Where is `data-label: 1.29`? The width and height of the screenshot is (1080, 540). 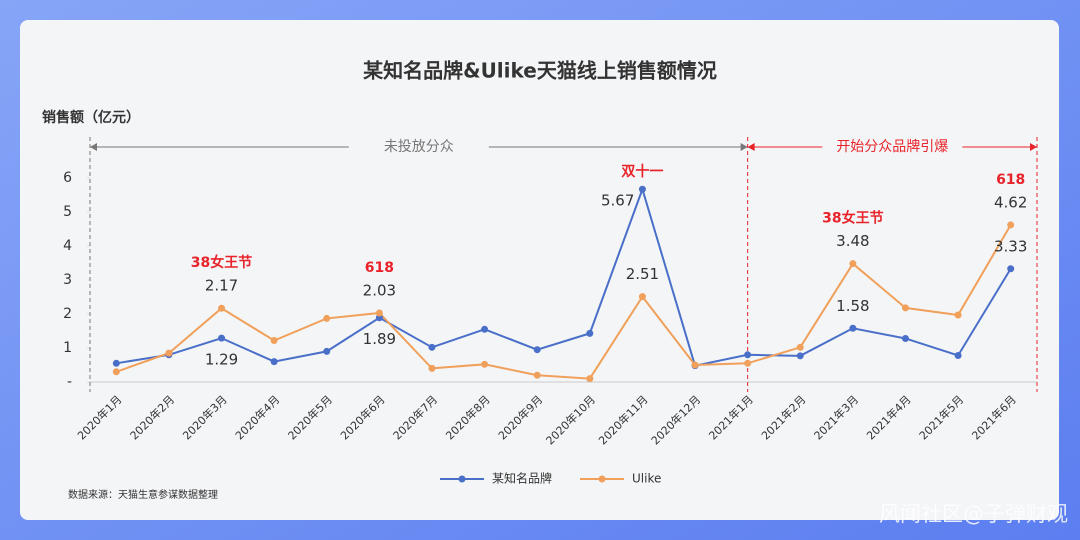
data-label: 1.29 is located at coordinates (221, 360).